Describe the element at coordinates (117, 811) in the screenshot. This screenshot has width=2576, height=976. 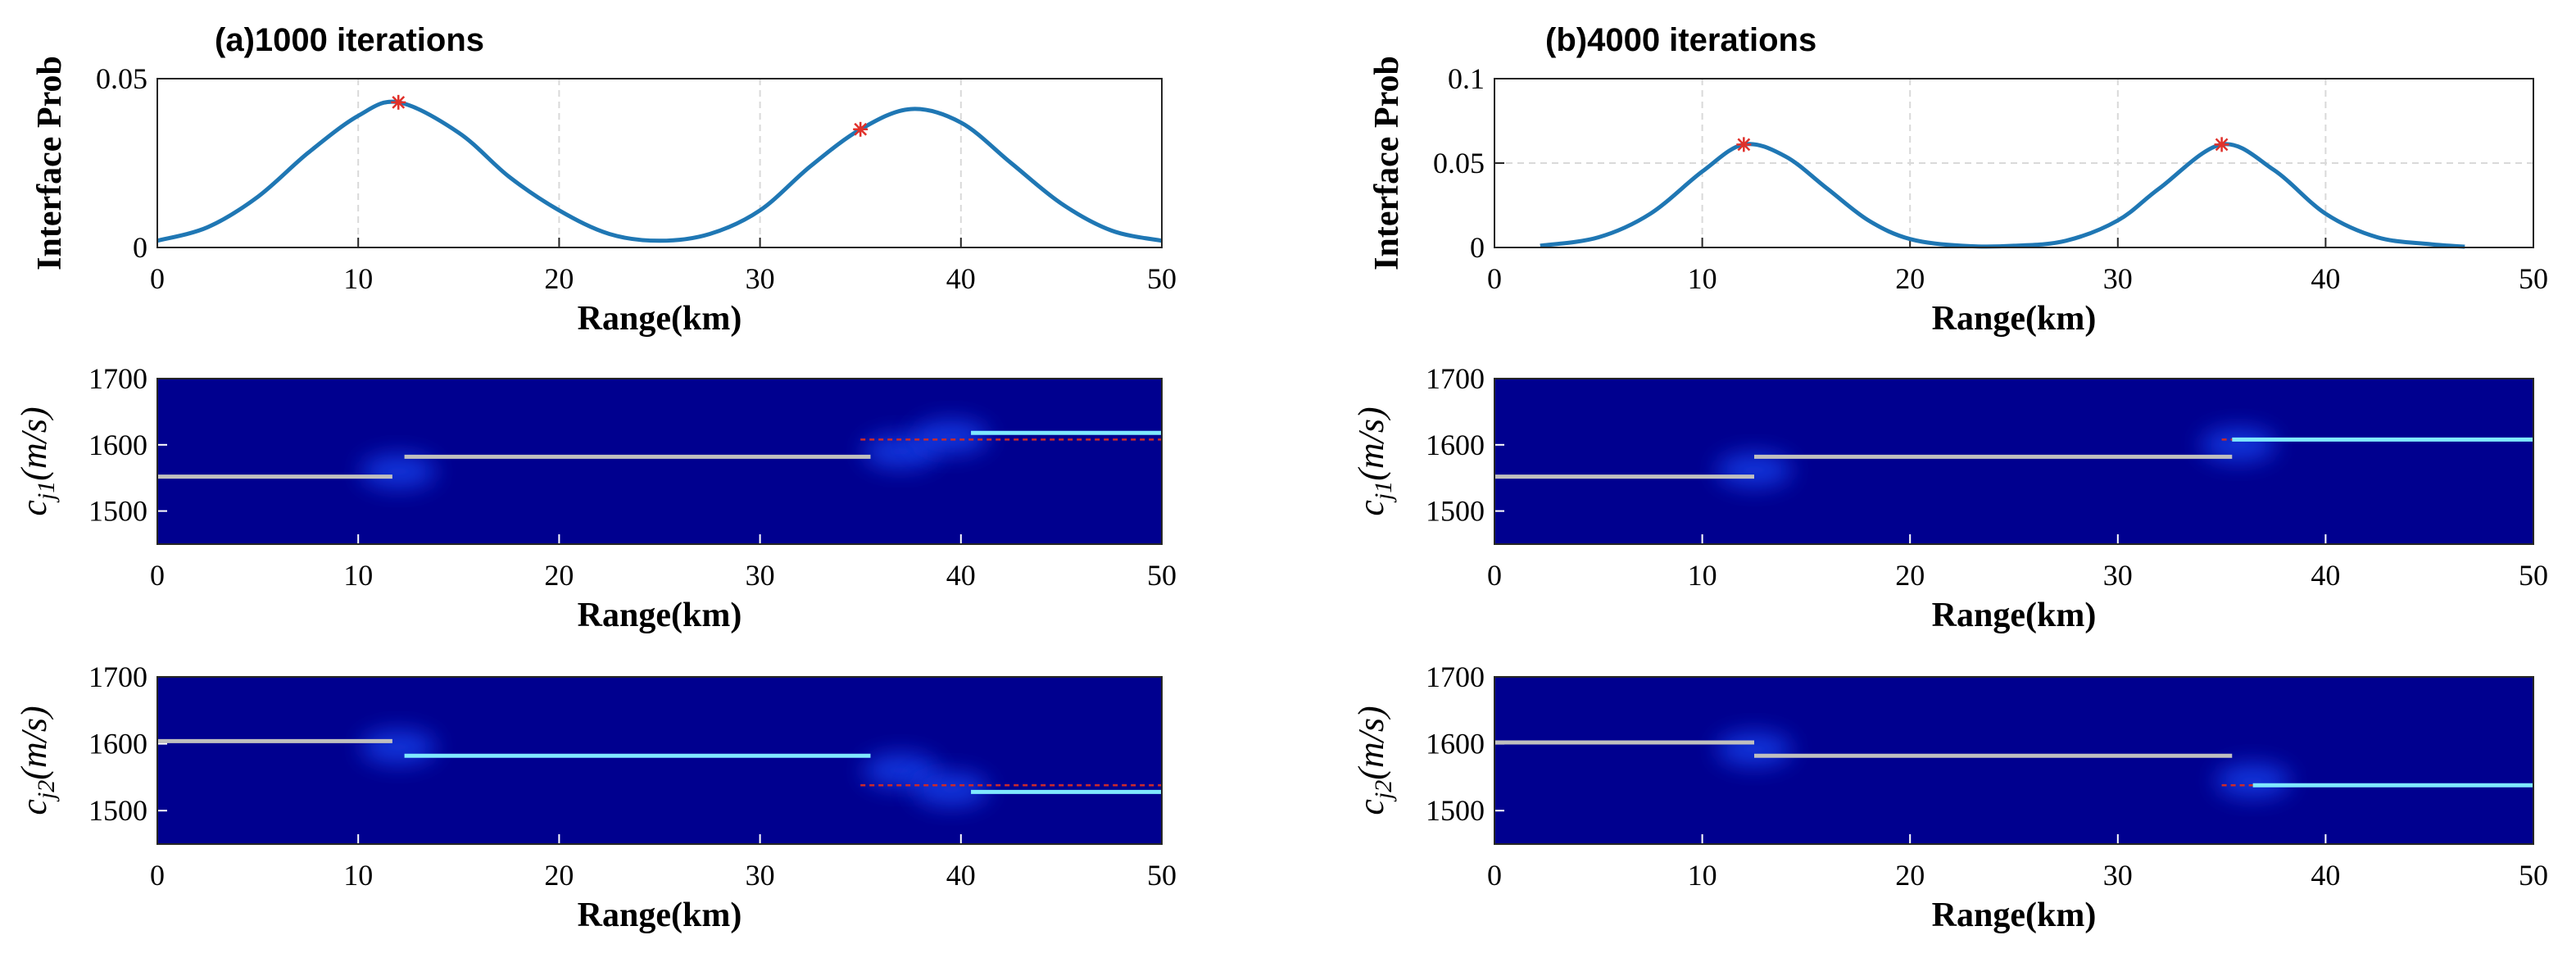
I see `a-cj2-y-tick-label: 1500` at that location.